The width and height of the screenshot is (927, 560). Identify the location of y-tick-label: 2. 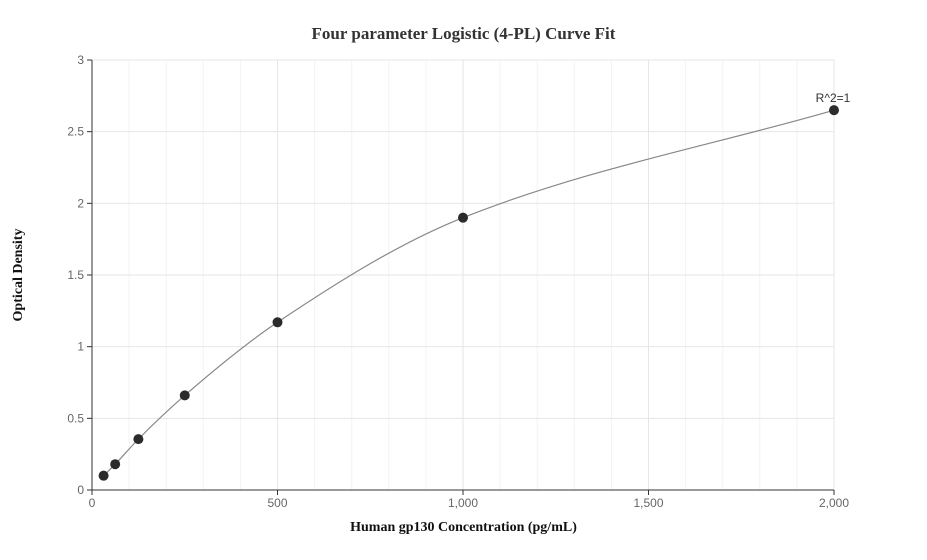
(80, 203).